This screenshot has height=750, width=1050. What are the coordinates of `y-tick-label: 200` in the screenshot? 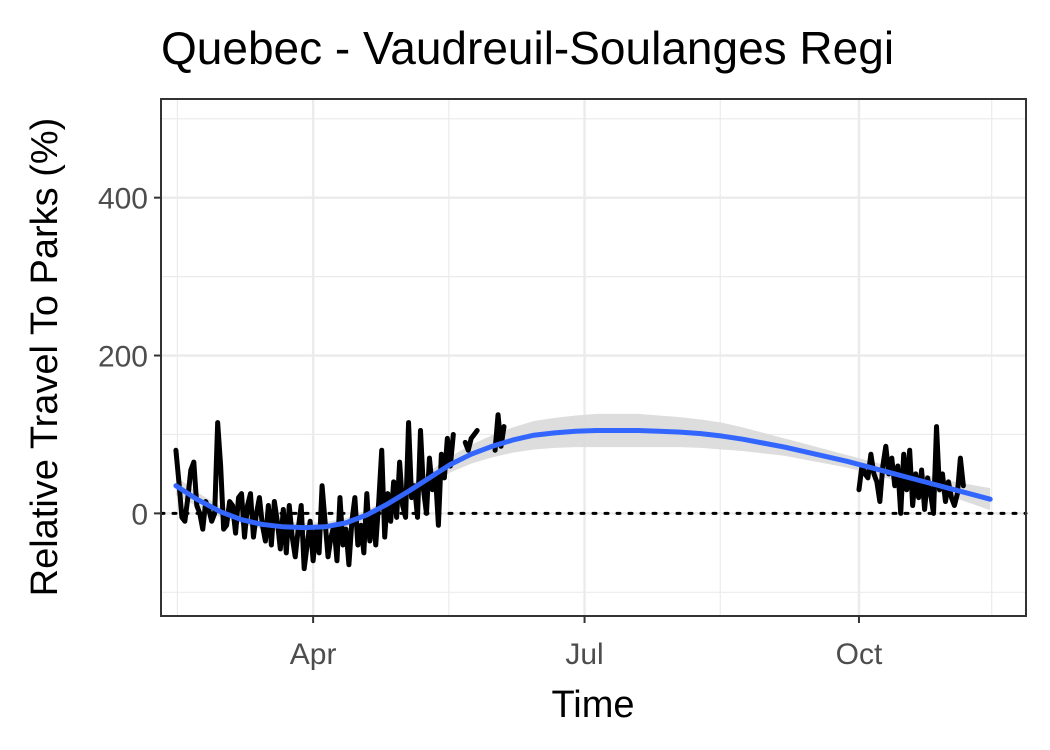 It's located at (123, 357).